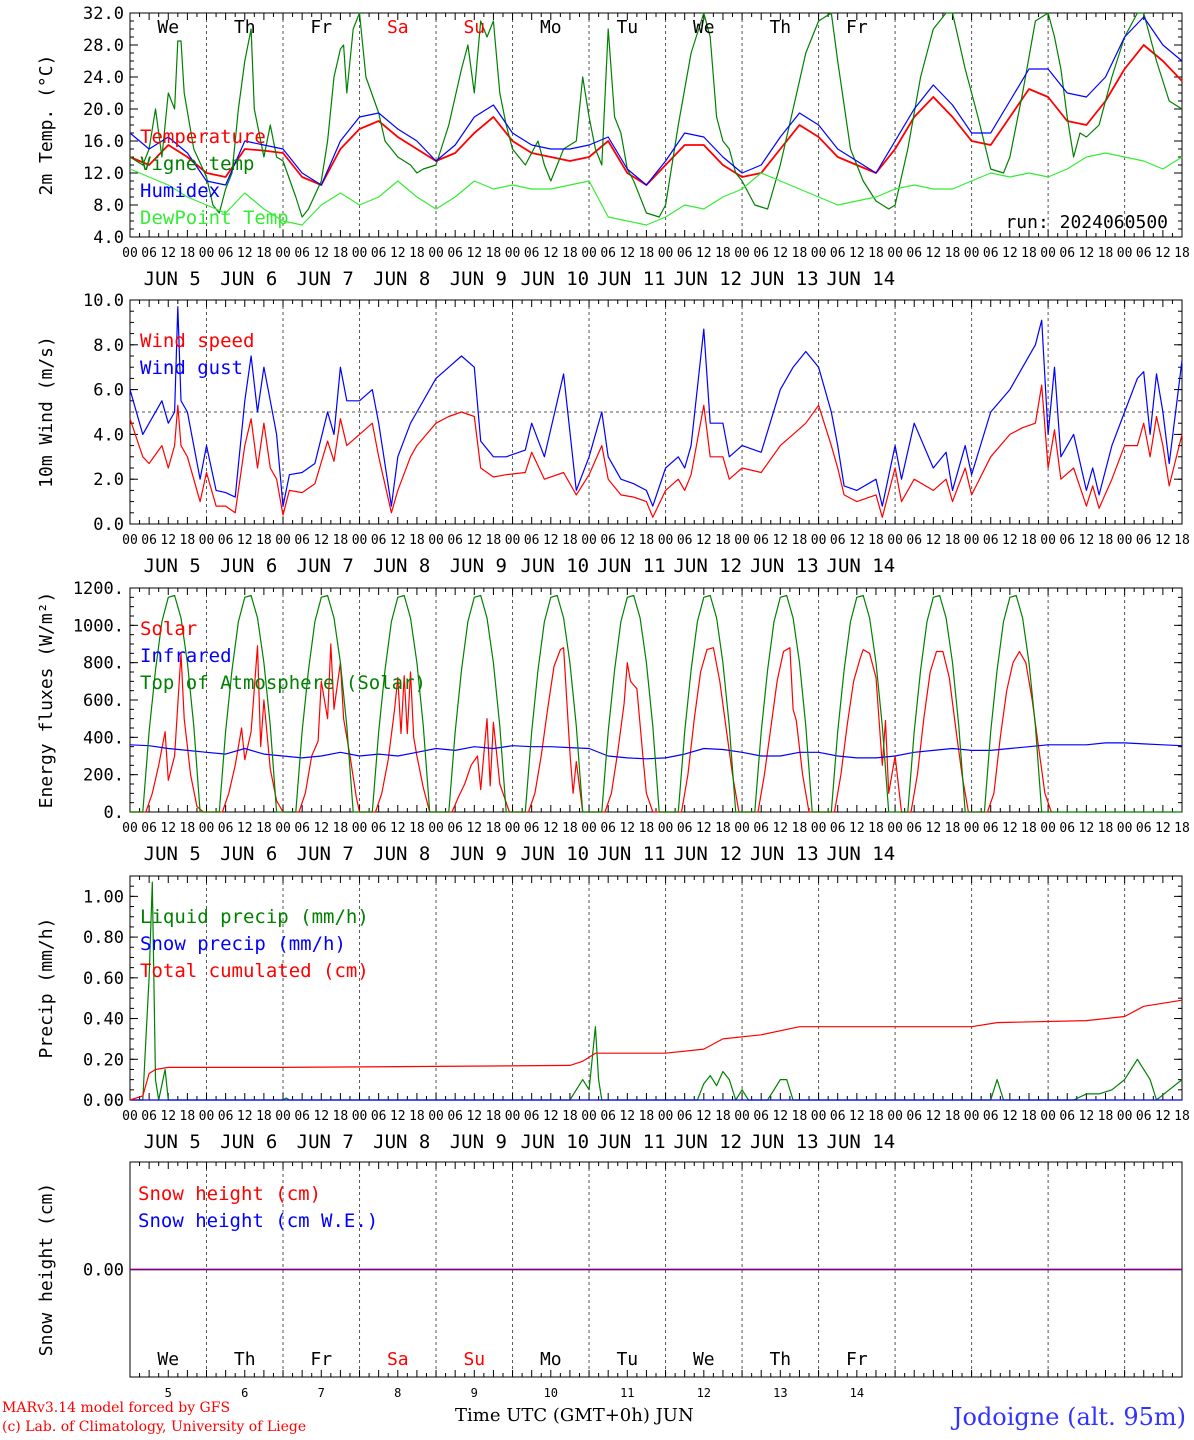 This screenshot has height=1440, width=1194. What do you see at coordinates (245, 27) in the screenshot?
I see `top-day-label-2: Th` at bounding box center [245, 27].